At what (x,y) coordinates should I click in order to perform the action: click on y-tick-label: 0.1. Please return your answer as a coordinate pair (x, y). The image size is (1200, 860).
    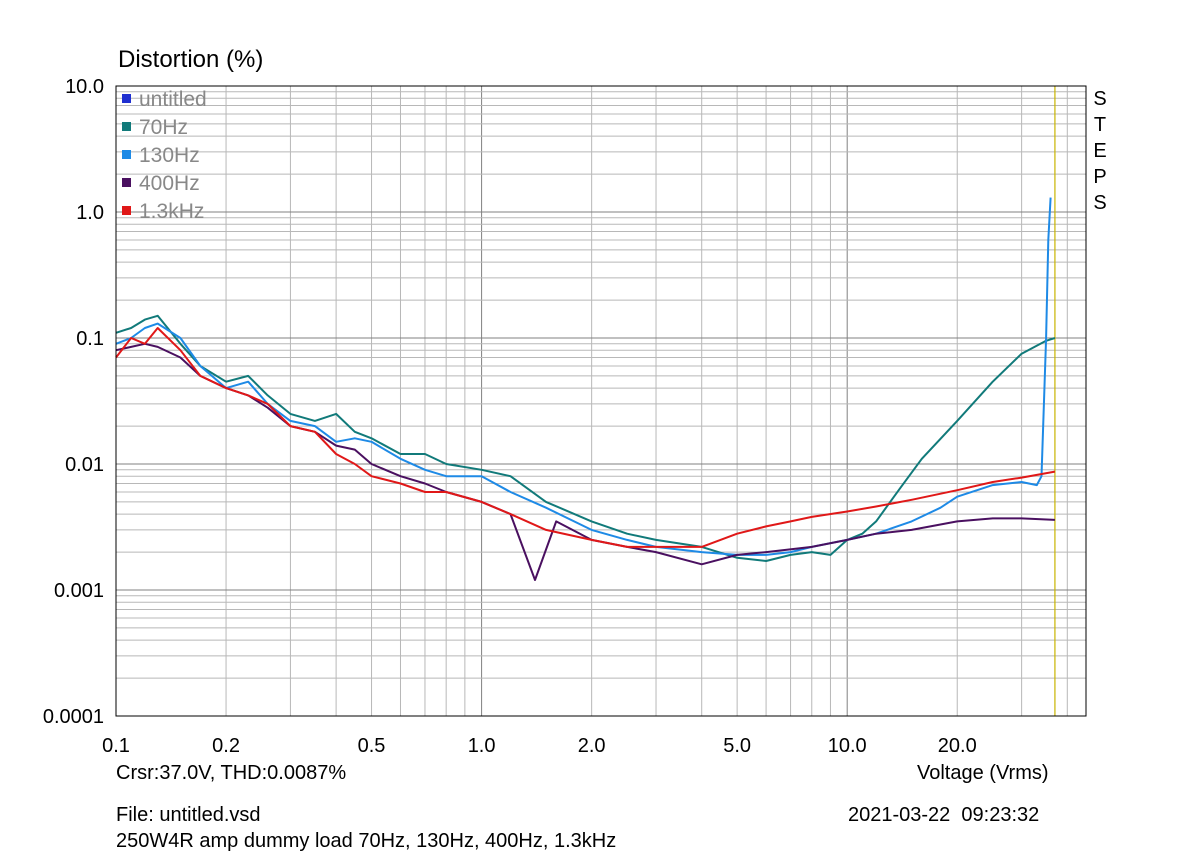
    Looking at the image, I should click on (90, 339).